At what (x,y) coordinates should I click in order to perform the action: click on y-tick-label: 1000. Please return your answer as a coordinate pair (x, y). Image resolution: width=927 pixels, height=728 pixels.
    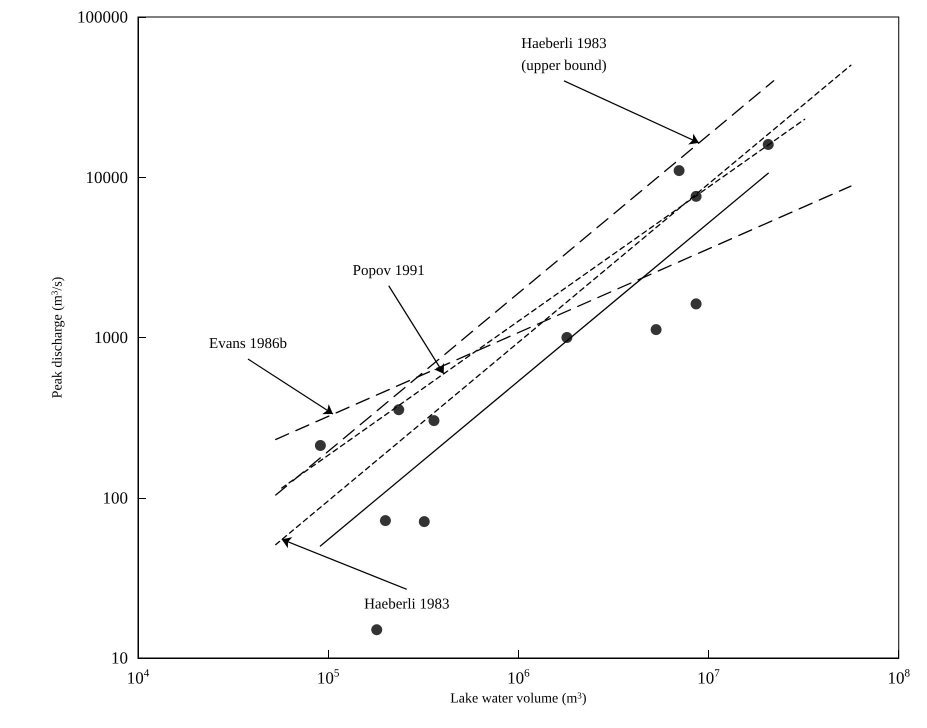
    Looking at the image, I should click on (111, 337).